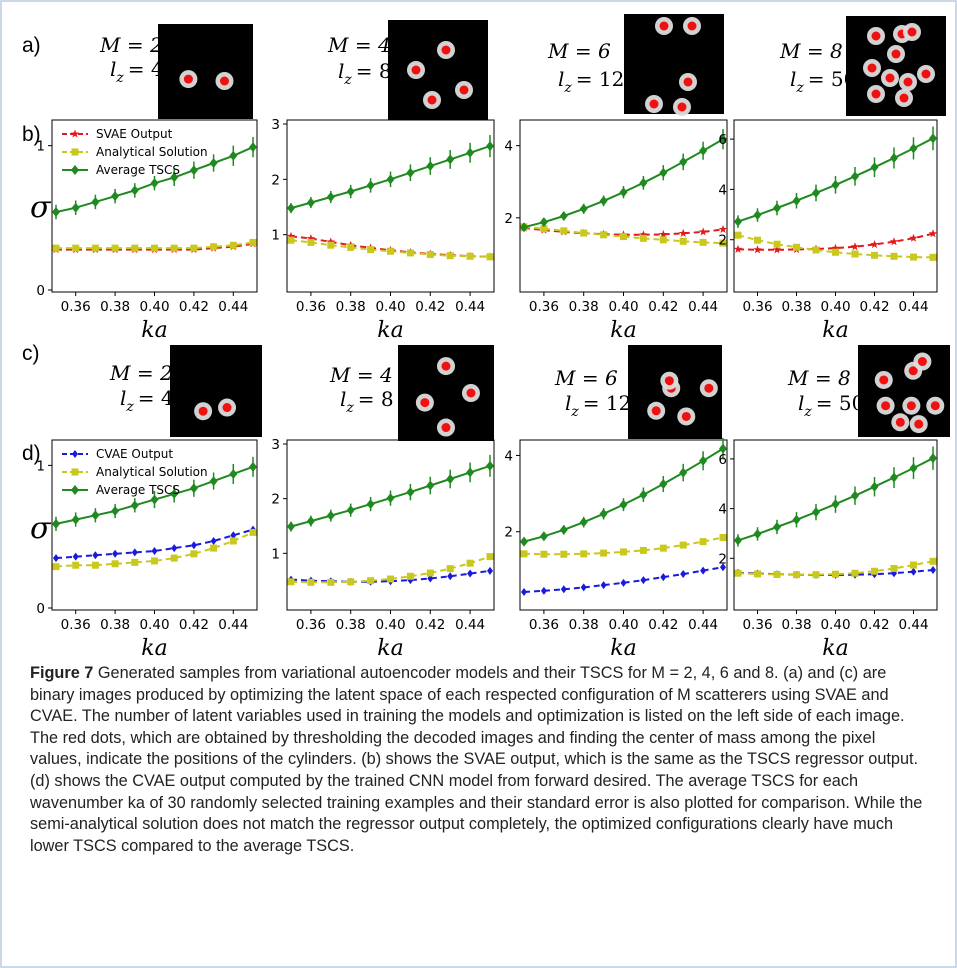 The height and width of the screenshot is (968, 957). I want to click on config-M-label: M = 2, so click(141, 373).